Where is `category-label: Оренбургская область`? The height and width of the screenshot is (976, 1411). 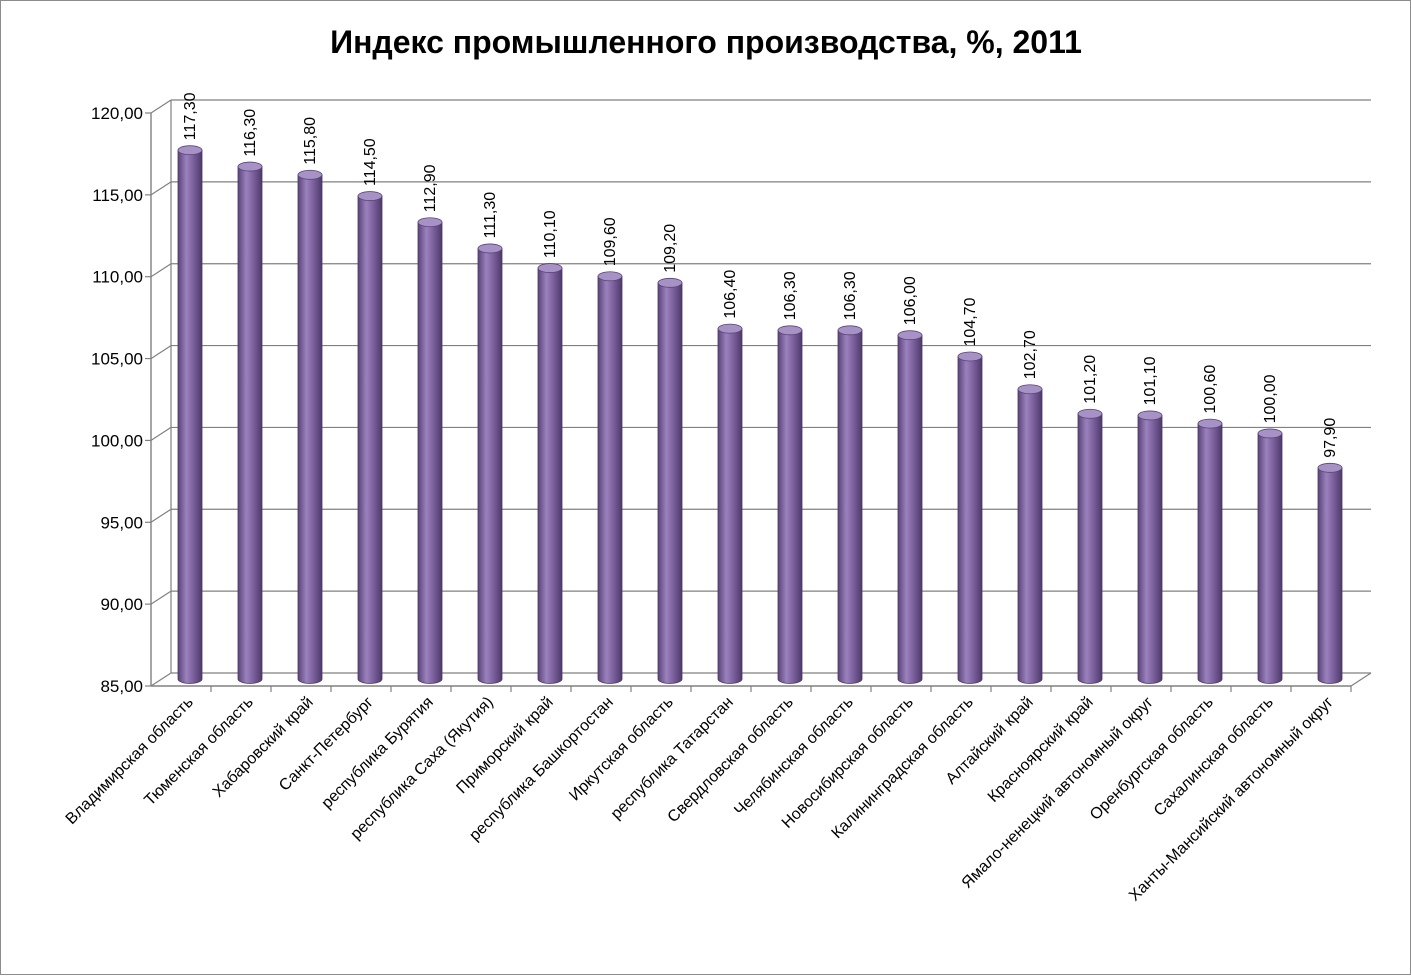 category-label: Оренбургская область is located at coordinates (1152, 759).